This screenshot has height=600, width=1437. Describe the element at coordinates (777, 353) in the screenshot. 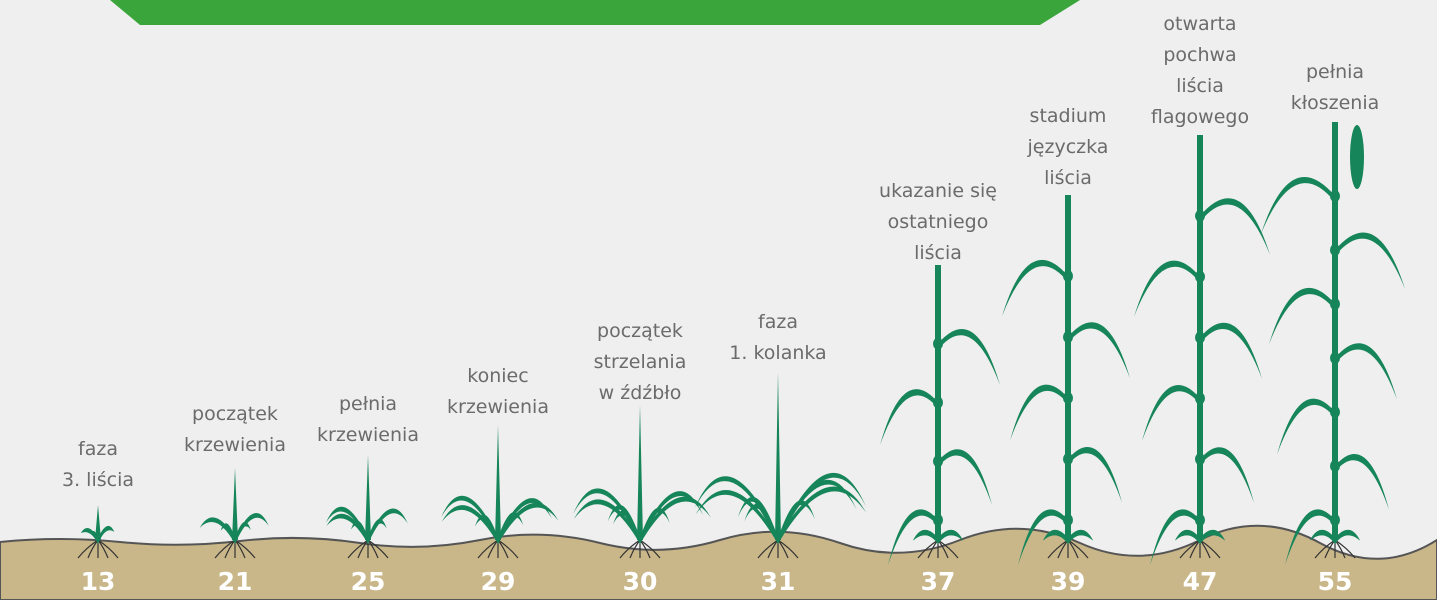

I see `stage-label: 1. kolanka` at that location.